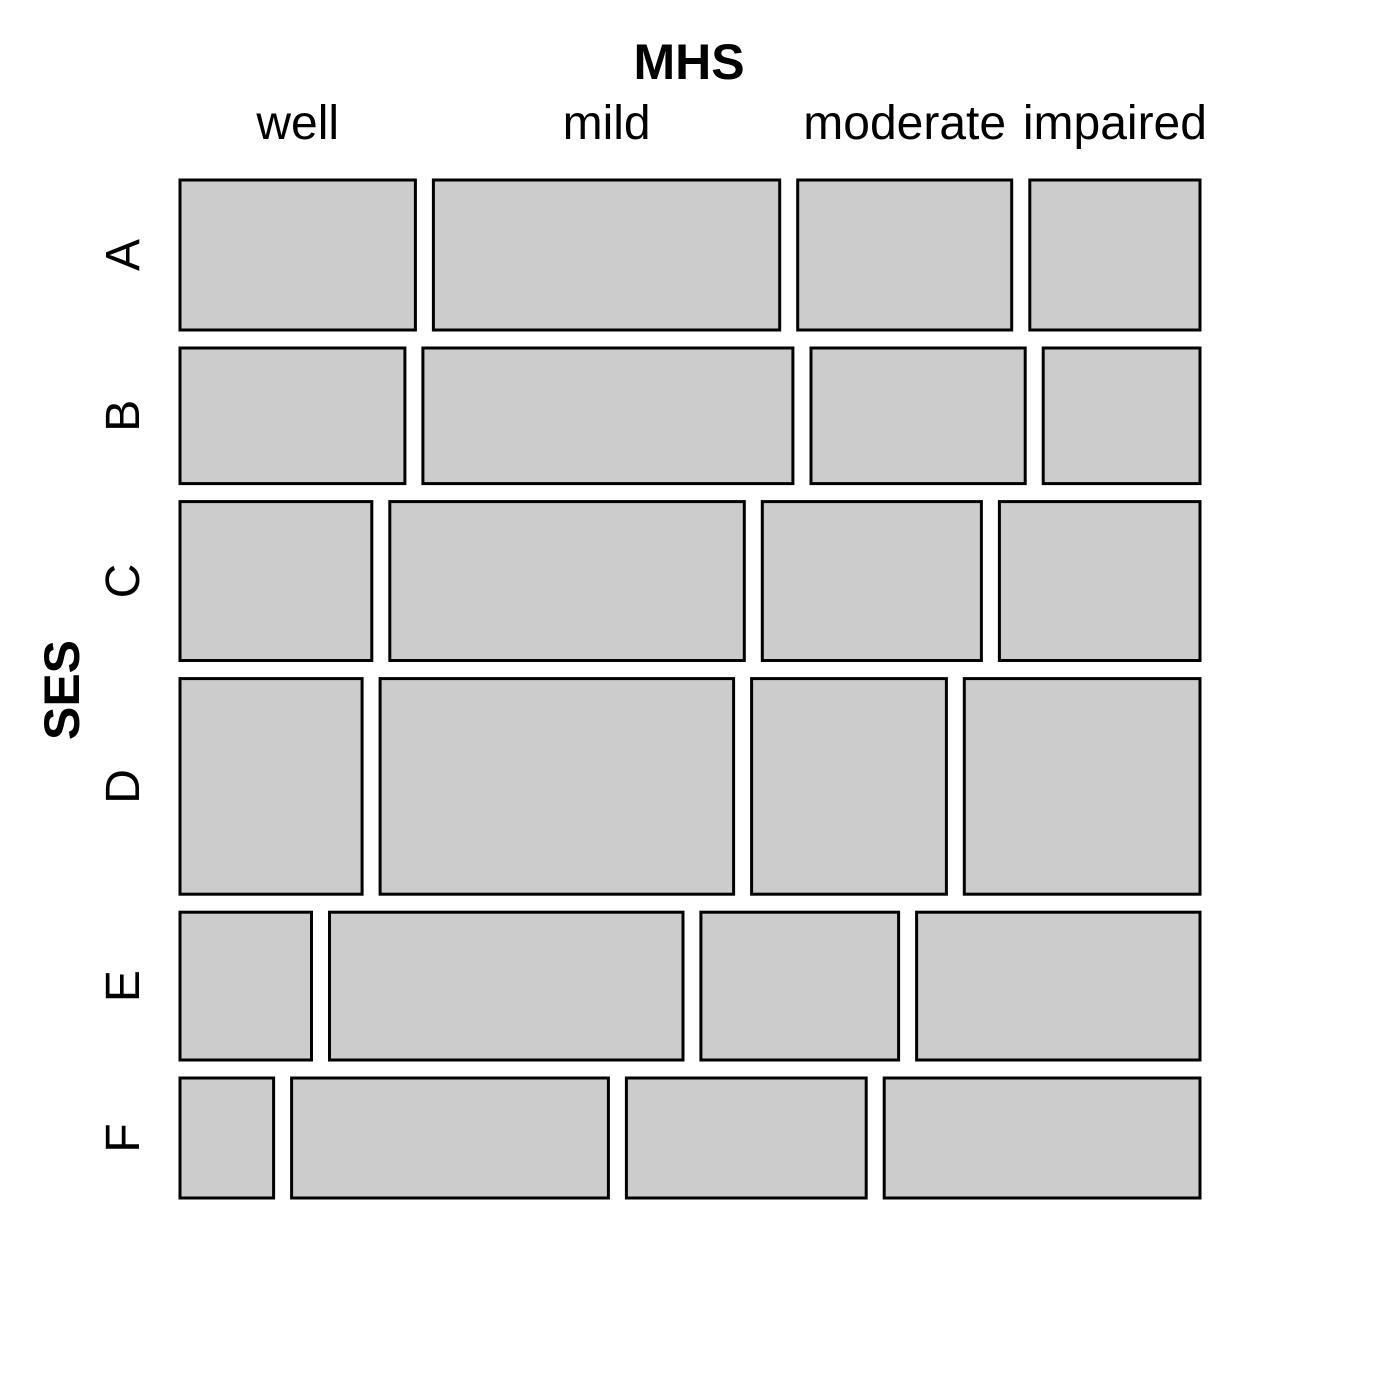 The image size is (1380, 1380). I want to click on row-label-A: A, so click(123, 255).